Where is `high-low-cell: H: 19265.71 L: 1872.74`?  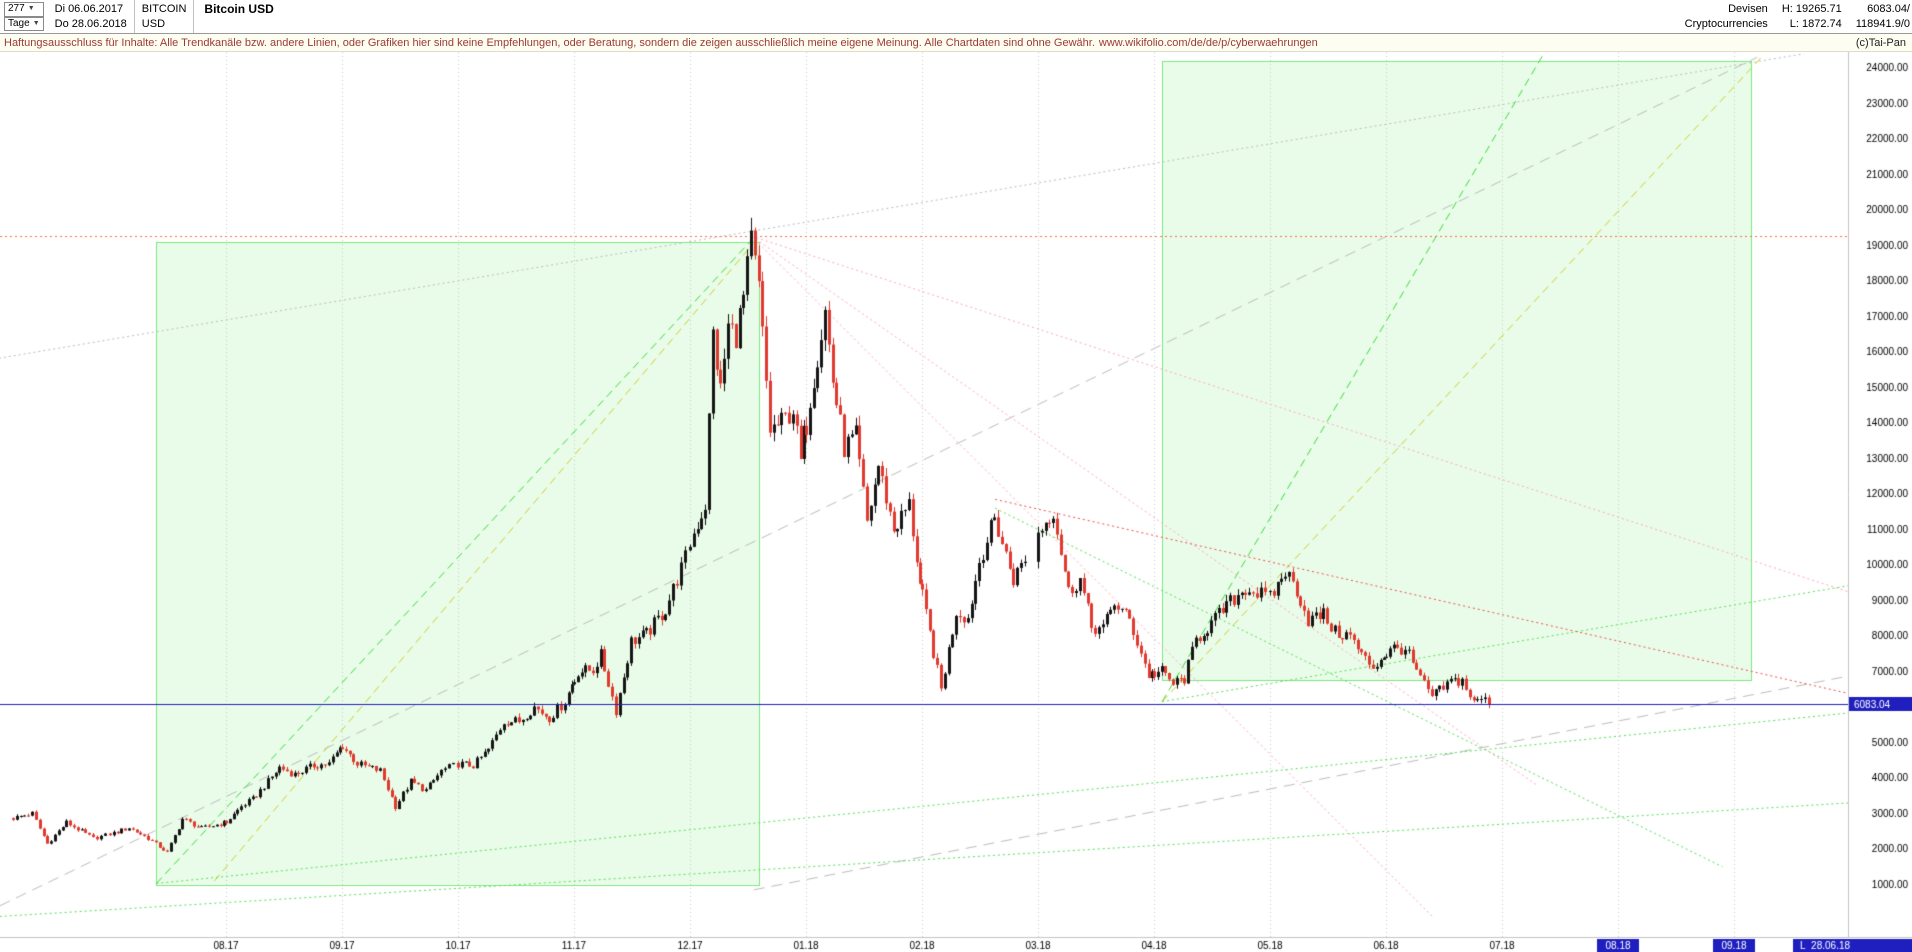 high-low-cell: H: 19265.71 L: 1872.74 is located at coordinates (1812, 16).